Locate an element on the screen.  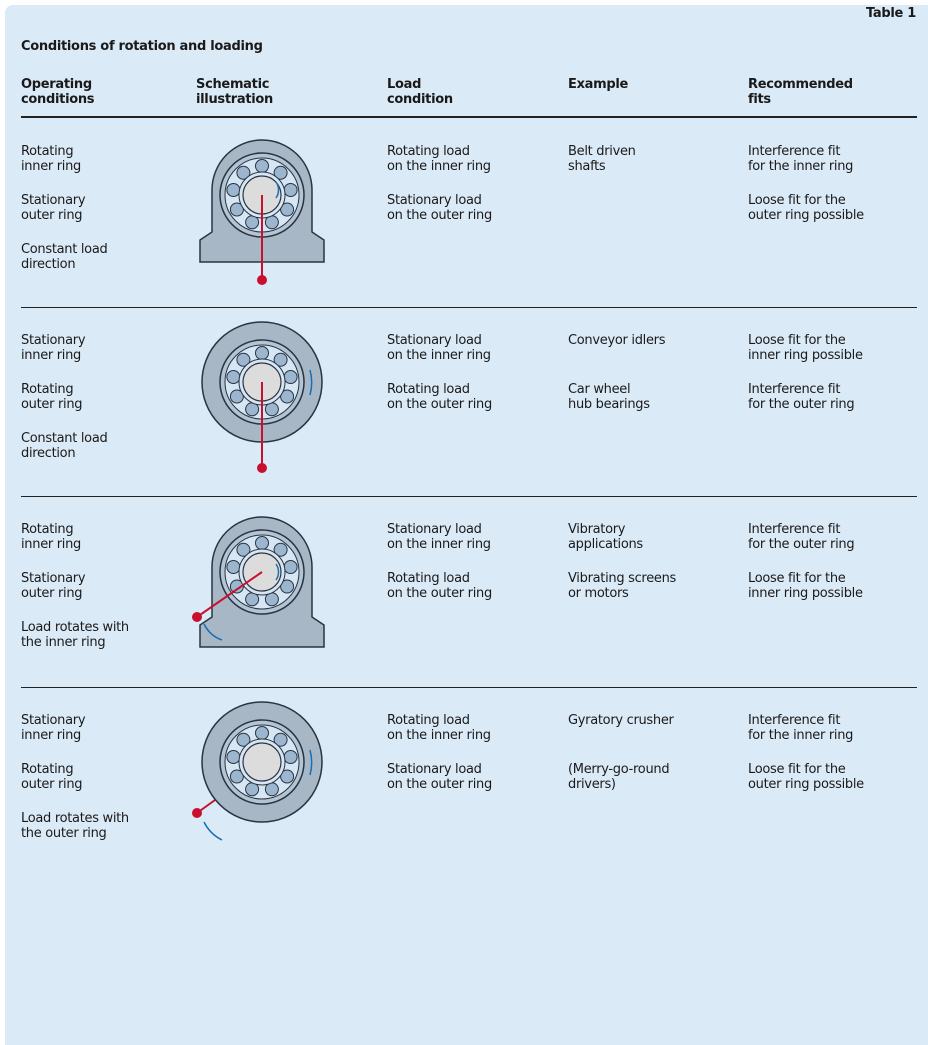
column-header: illustration is located at coordinates (235, 99).